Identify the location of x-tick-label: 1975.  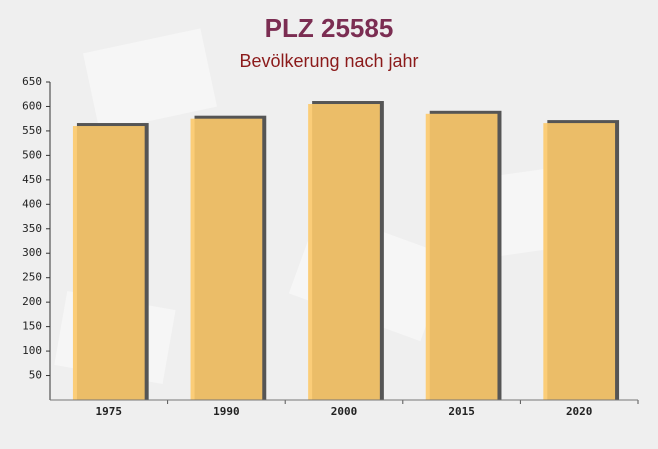
(109, 411).